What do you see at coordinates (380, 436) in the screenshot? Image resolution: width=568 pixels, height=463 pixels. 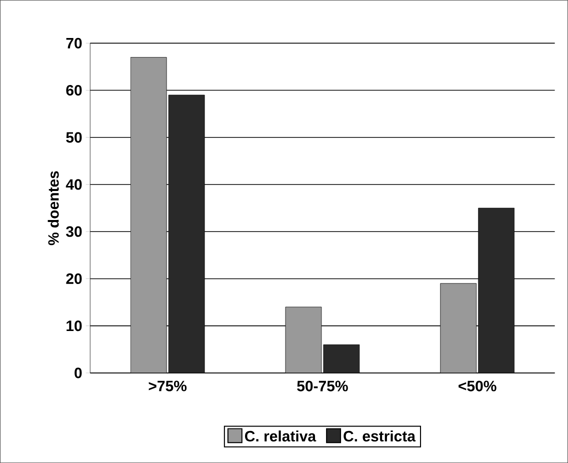 I see `legend-label: C. estricta` at bounding box center [380, 436].